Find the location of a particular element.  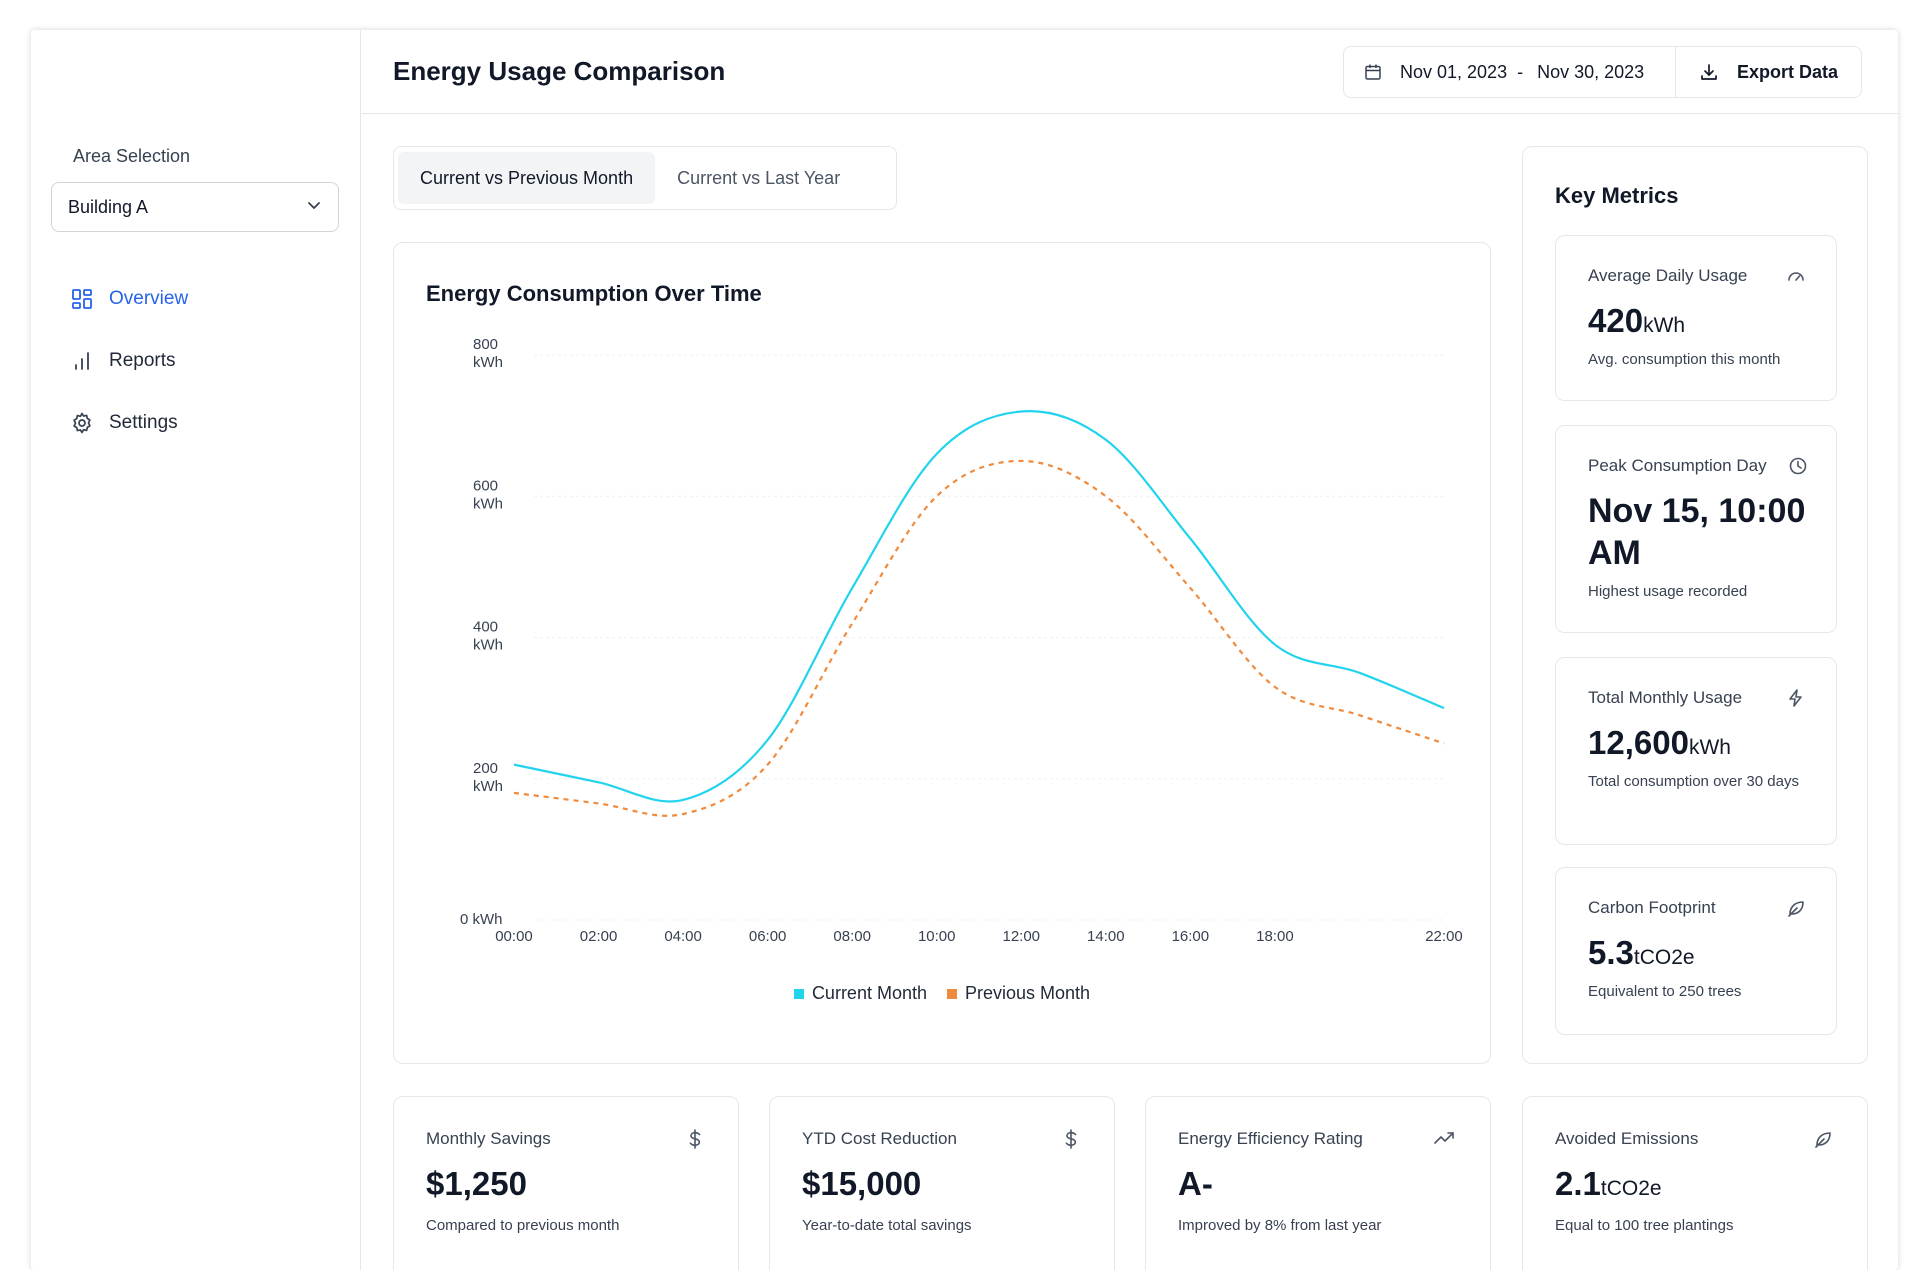

metric-label: Average Daily Usage is located at coordinates (1668, 275).